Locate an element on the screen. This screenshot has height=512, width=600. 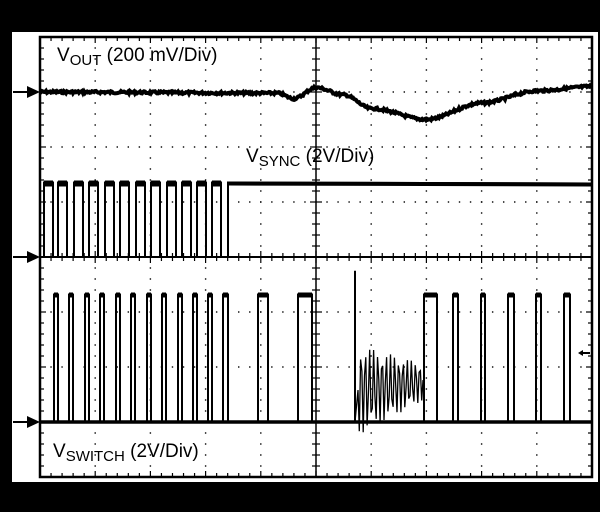
vout-label: VOUT (200 mV/Div) is located at coordinates (137, 57).